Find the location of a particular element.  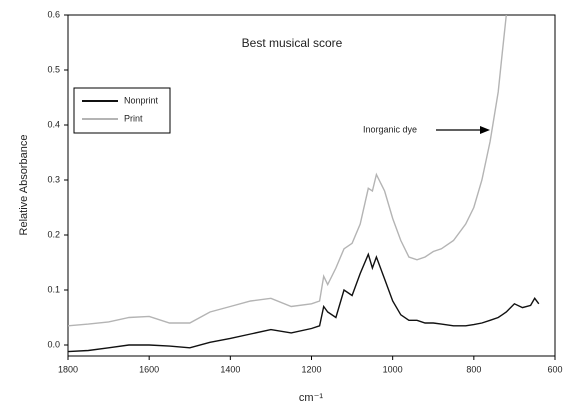

x-tick-label: 1400 is located at coordinates (230, 369).